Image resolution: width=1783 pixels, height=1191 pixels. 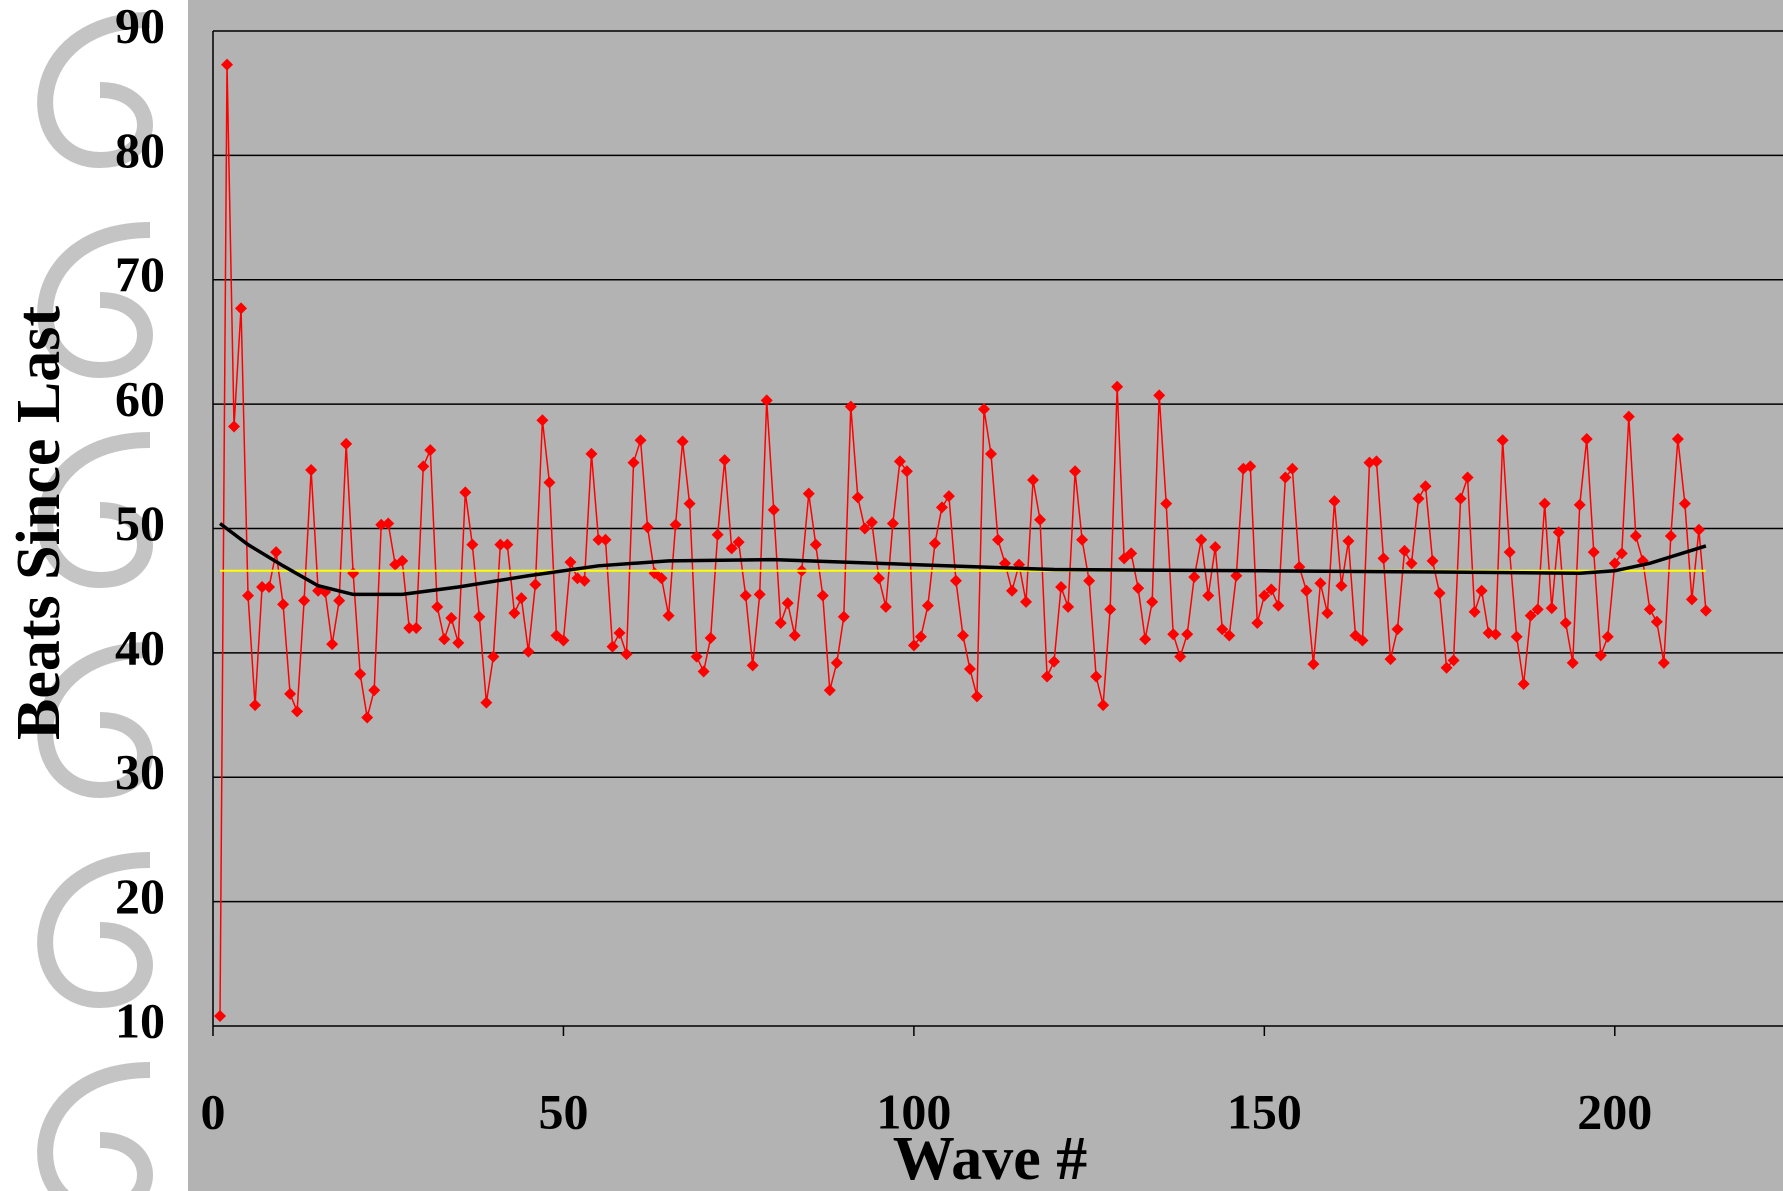 I want to click on x-tick-label: 0, so click(x=213, y=1111).